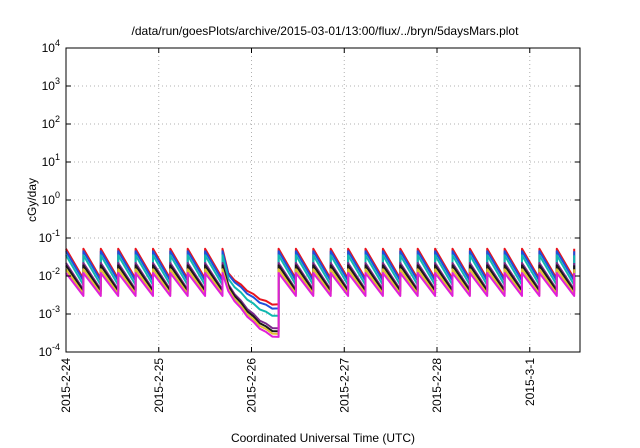 This screenshot has height=448, width=640. What do you see at coordinates (320, 305) in the screenshot?
I see `series-line` at bounding box center [320, 305].